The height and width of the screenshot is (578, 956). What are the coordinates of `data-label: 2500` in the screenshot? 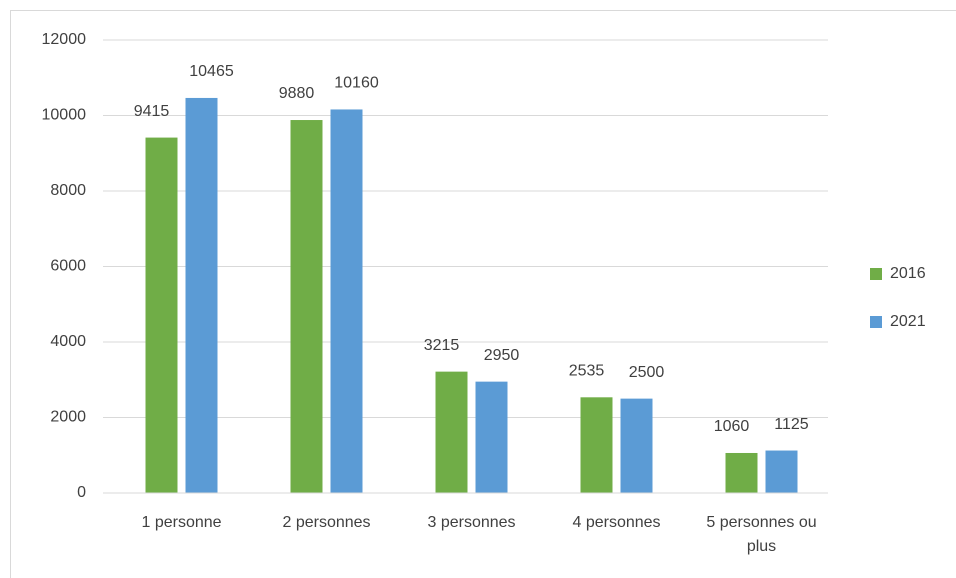 It's located at (647, 372).